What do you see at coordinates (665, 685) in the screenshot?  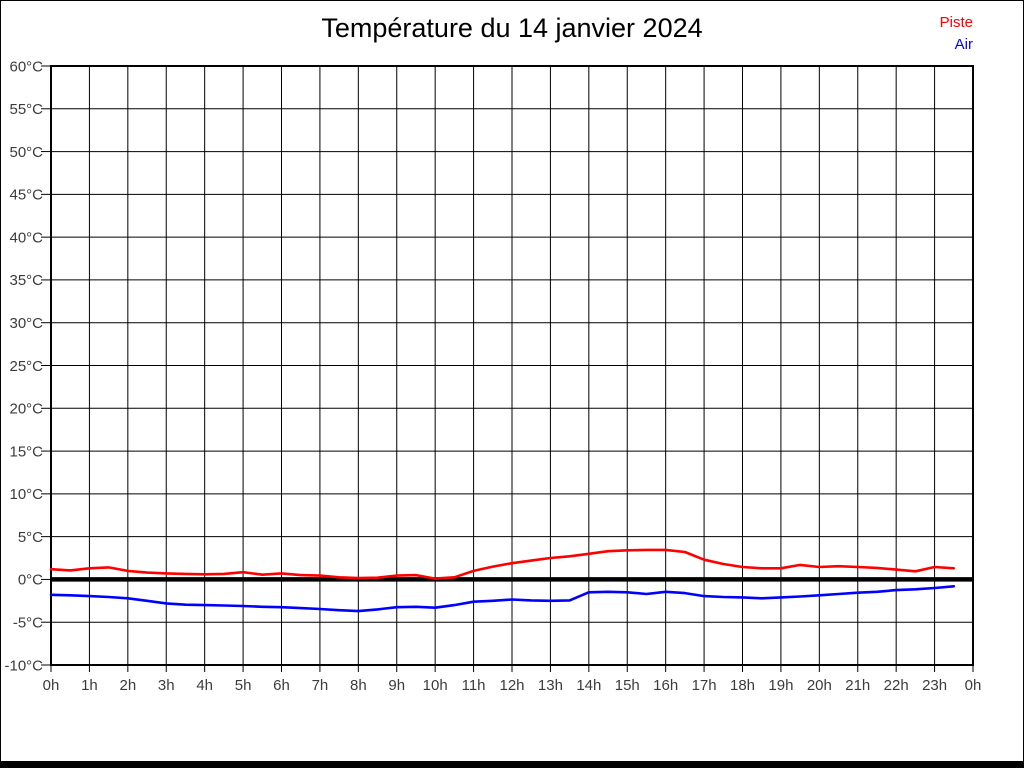 I see `x-tick-label: 16h` at bounding box center [665, 685].